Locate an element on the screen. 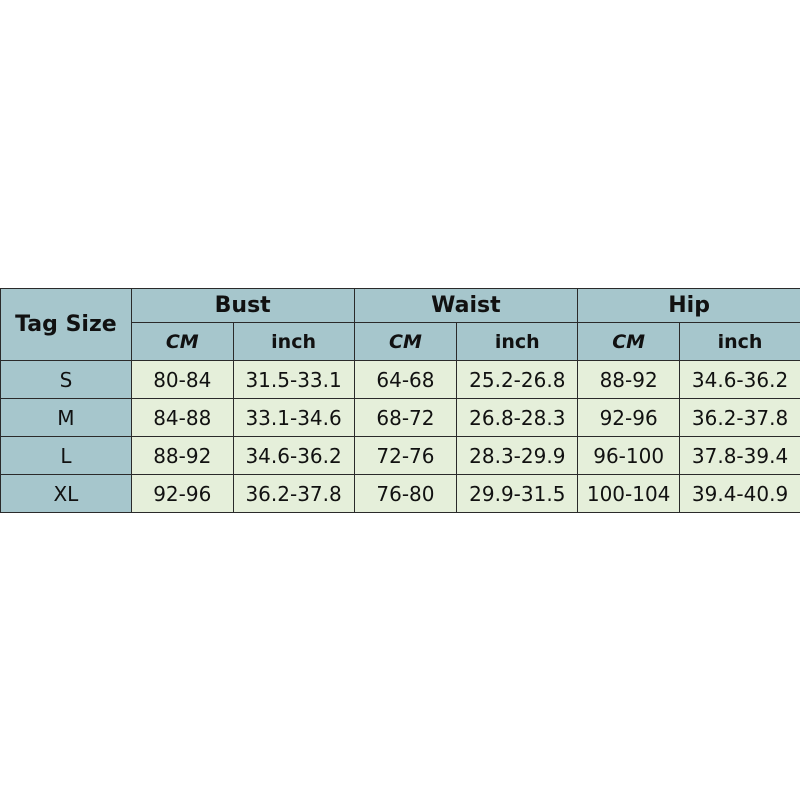 The width and height of the screenshot is (800, 800). measurement-cell: 33.1-34.6 is located at coordinates (293, 417).